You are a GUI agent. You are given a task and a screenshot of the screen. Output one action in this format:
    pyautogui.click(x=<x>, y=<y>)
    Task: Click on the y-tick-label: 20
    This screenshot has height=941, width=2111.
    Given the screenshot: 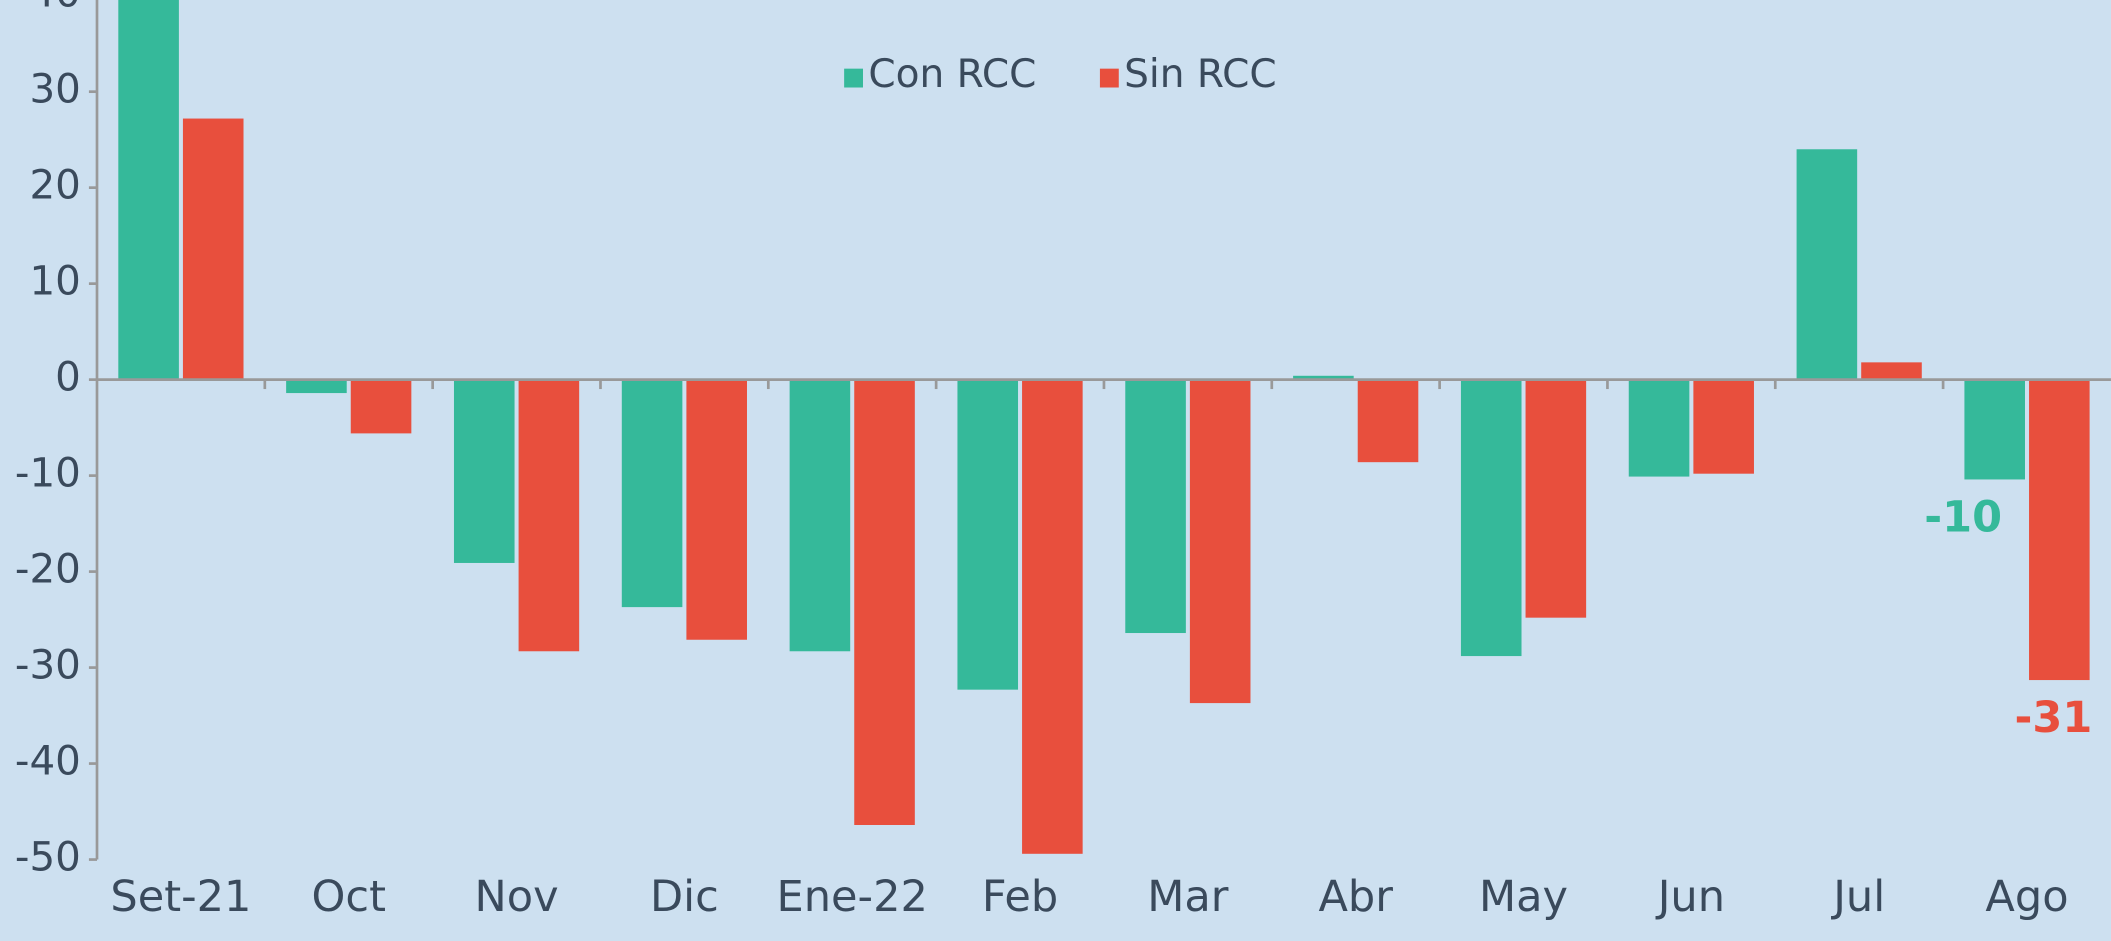 What is the action you would take?
    pyautogui.click(x=54, y=185)
    